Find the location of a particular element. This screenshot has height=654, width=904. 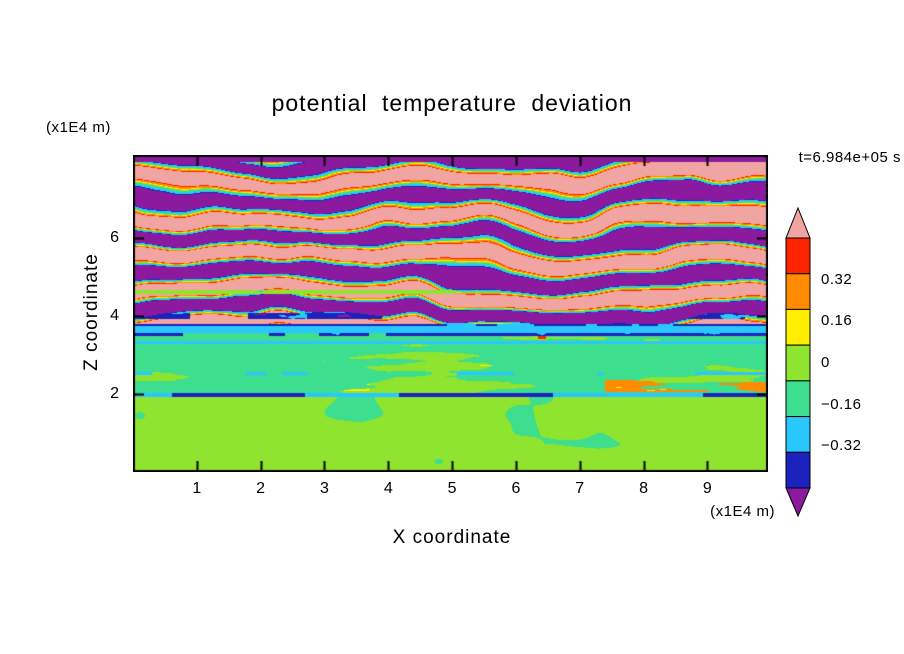

x-axis-unit-label: (x1E4 m) is located at coordinates (742, 511).